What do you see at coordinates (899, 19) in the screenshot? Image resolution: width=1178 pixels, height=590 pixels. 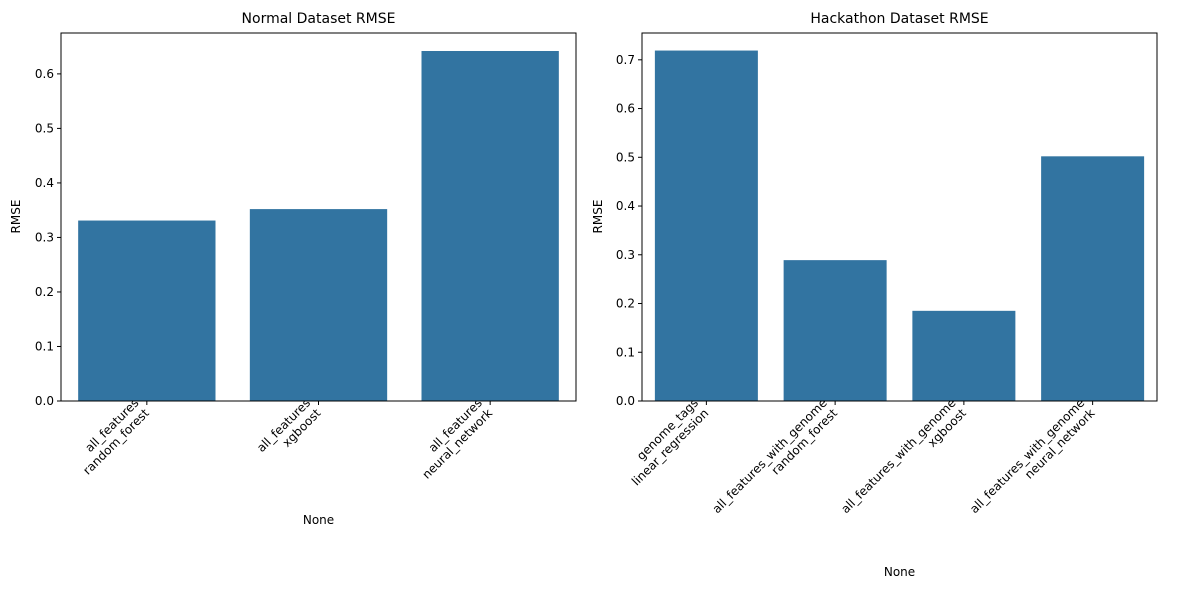 I see `chart-title: Hackathon Dataset RMSE` at bounding box center [899, 19].